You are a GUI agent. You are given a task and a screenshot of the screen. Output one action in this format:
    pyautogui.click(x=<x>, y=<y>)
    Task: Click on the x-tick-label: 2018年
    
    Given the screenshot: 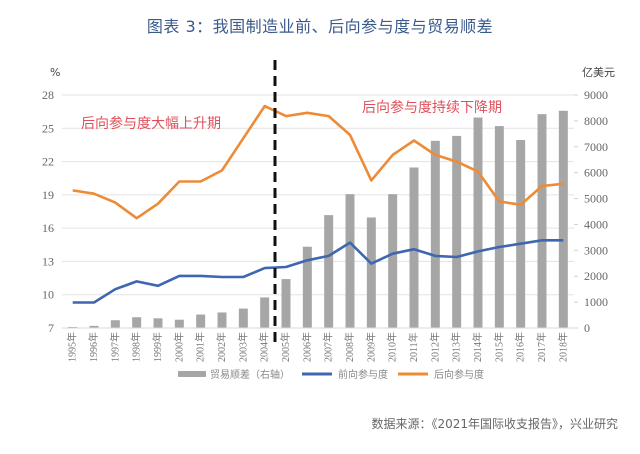 What is the action you would take?
    pyautogui.click(x=562, y=347)
    